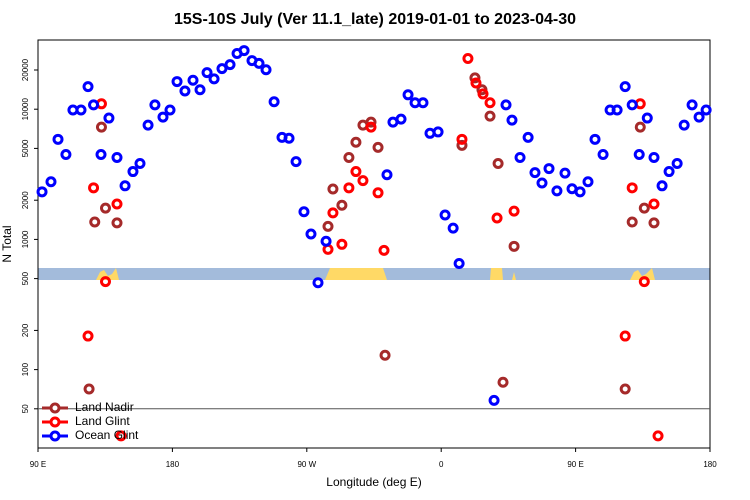  Describe the element at coordinates (104, 407) in the screenshot. I see `legend-label: Land Nadir` at that location.